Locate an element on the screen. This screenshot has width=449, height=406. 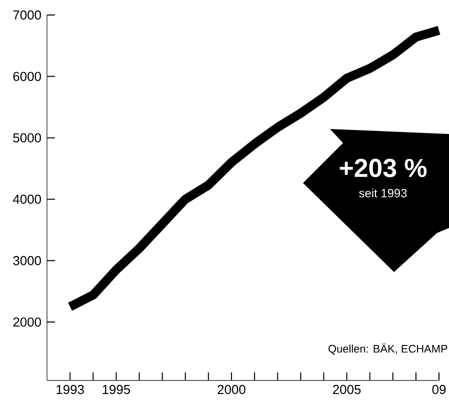
annotation: Quellen: BÄK, ECHAMP is located at coordinates (388, 349).